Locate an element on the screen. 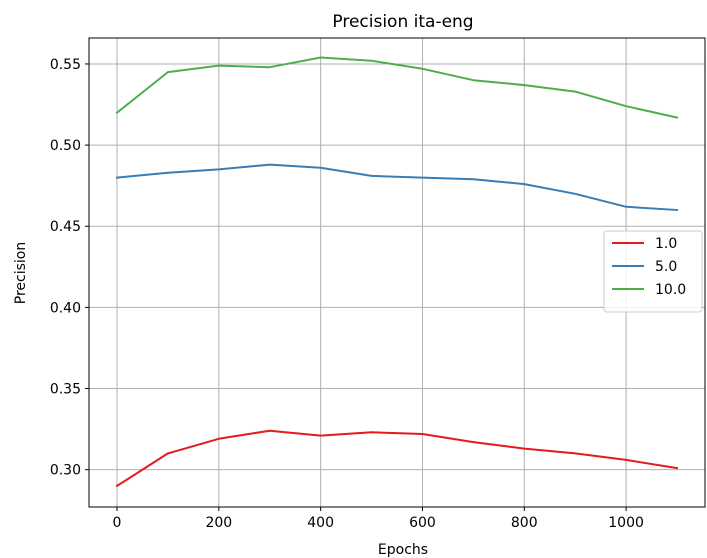  y-tick-label: 0.30 is located at coordinates (65, 471).